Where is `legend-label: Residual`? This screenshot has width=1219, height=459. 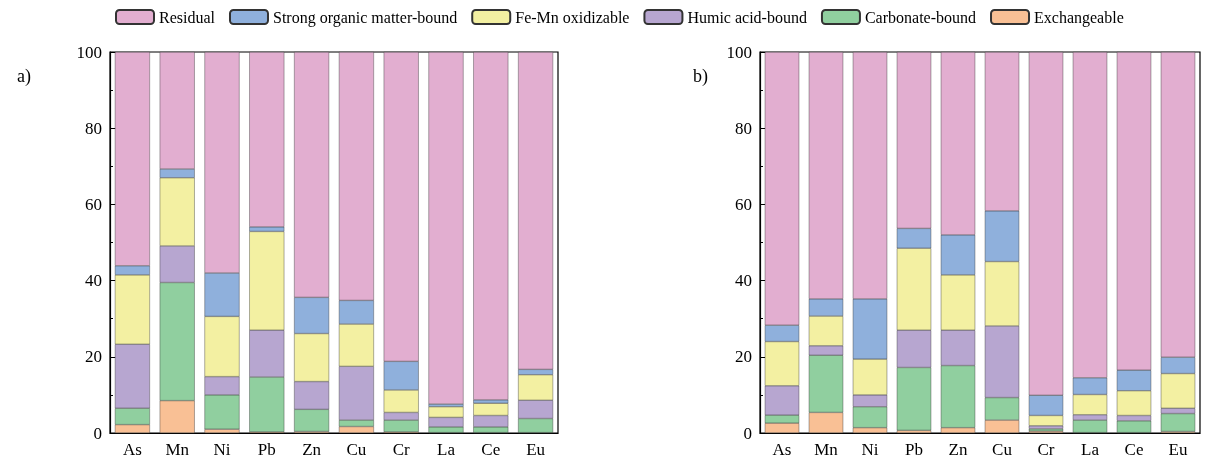 legend-label: Residual is located at coordinates (187, 17).